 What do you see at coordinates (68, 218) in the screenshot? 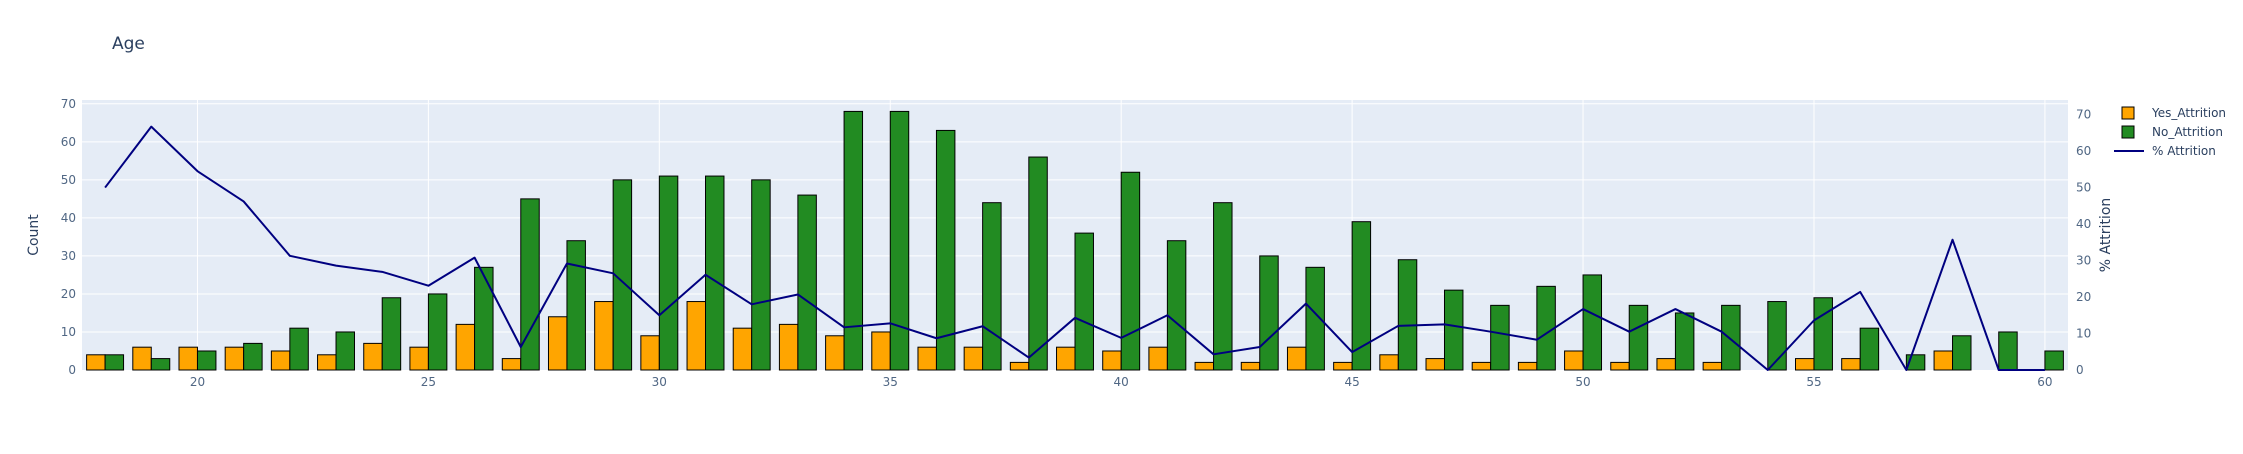
I see `y-tick-label: 40` at bounding box center [68, 218].